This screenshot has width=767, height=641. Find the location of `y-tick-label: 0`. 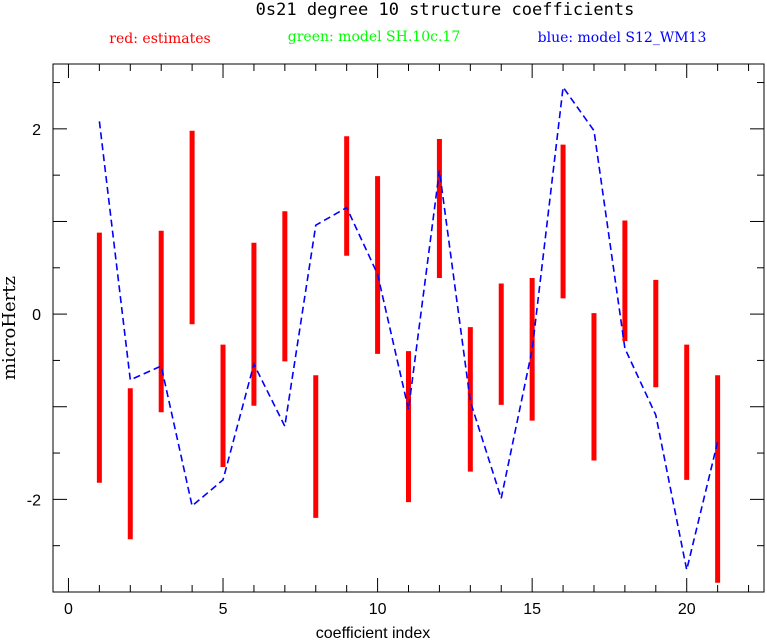

y-tick-label: 0 is located at coordinates (36, 315).